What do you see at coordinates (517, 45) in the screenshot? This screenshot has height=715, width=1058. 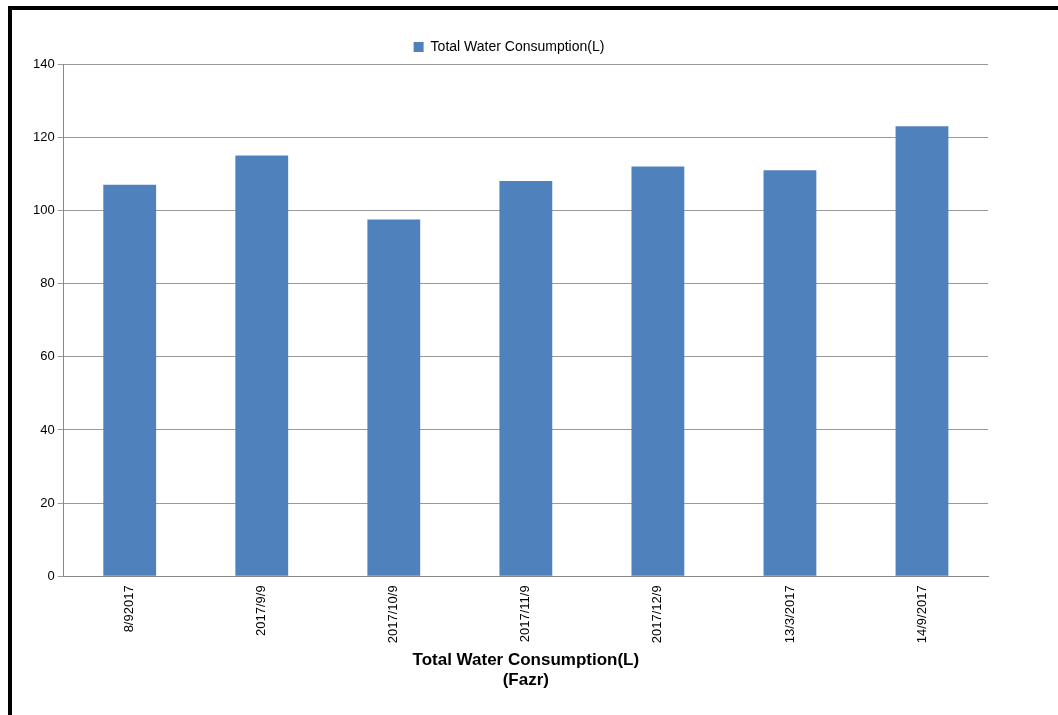 I see `legend-label: Total Water Consumption(L)` at bounding box center [517, 45].